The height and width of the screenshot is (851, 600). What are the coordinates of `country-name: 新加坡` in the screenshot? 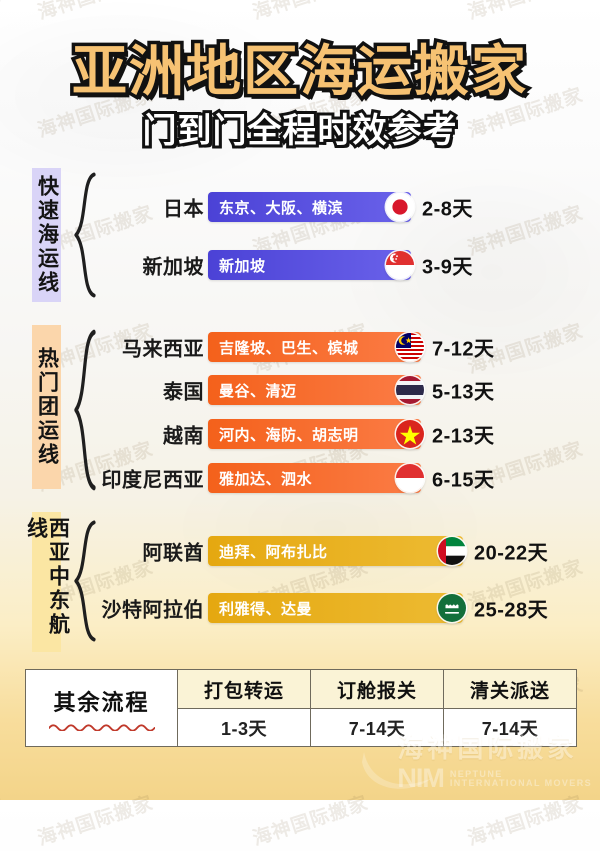 It's located at (173, 267).